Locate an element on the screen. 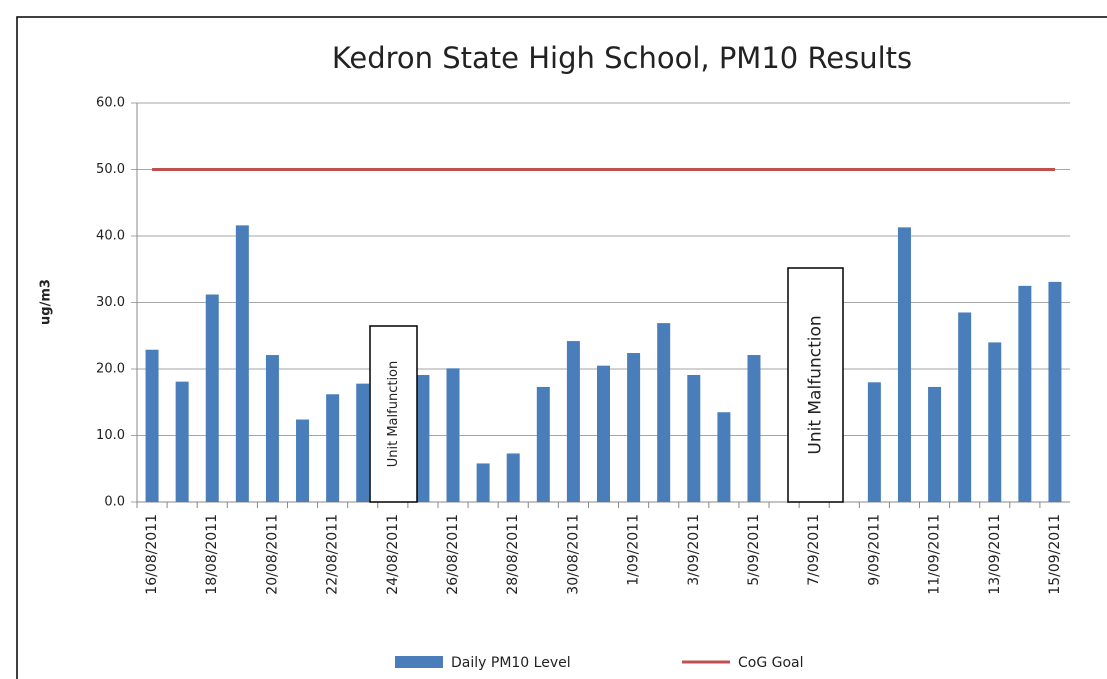 Image resolution: width=1107 pixels, height=679 pixels. x-tick-label: 28/08/2011 is located at coordinates (513, 554).